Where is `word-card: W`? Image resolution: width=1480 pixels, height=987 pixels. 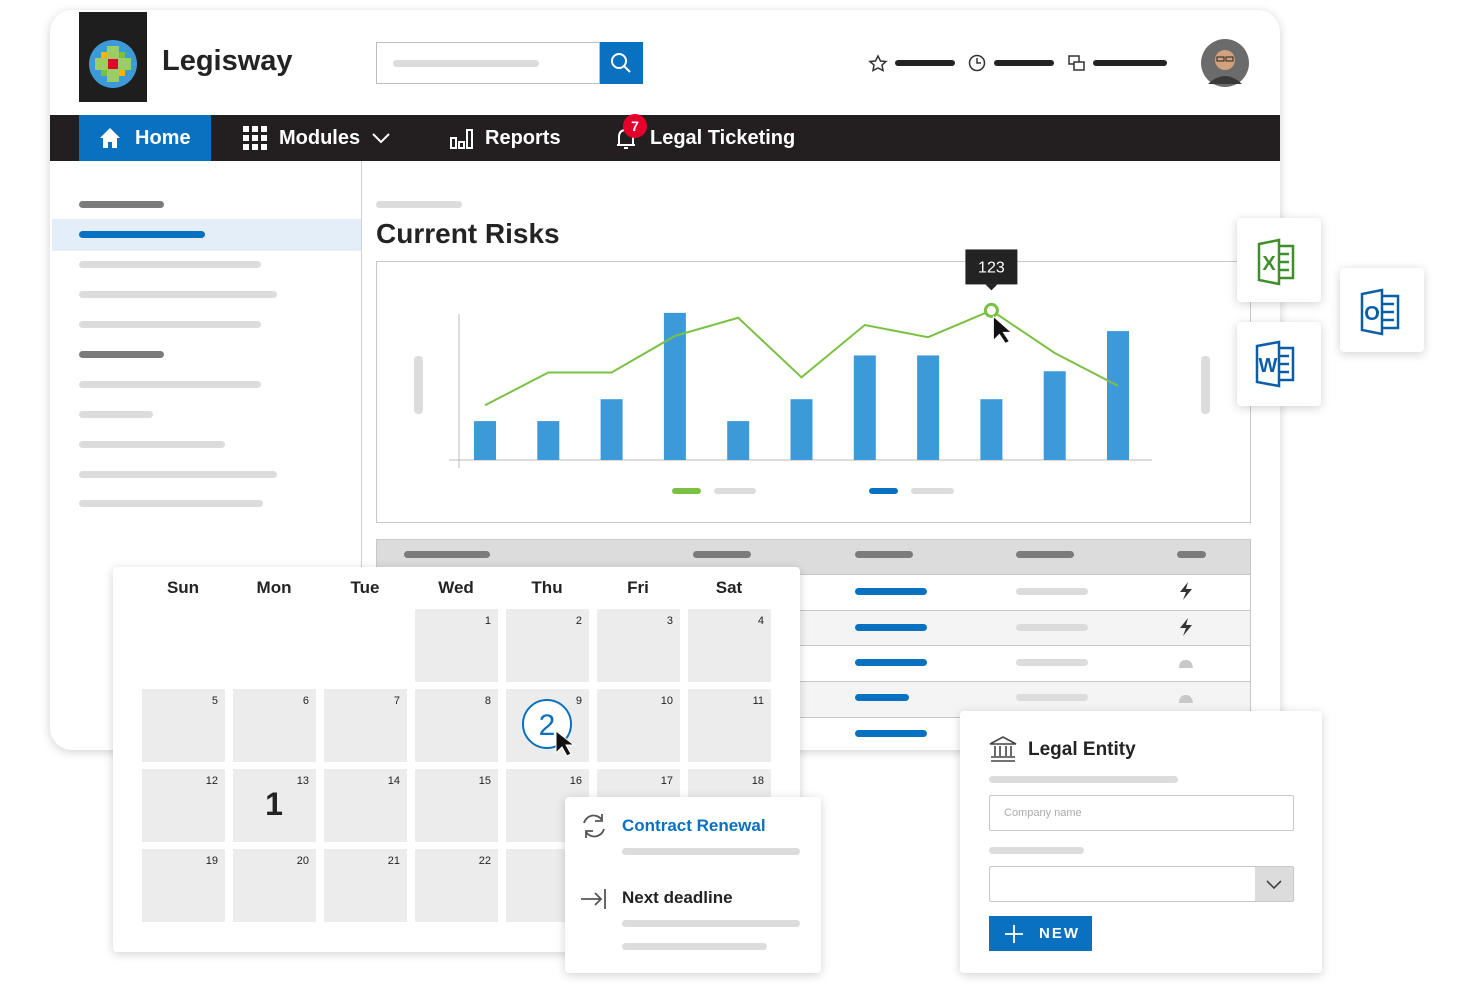 word-card: W is located at coordinates (1279, 364).